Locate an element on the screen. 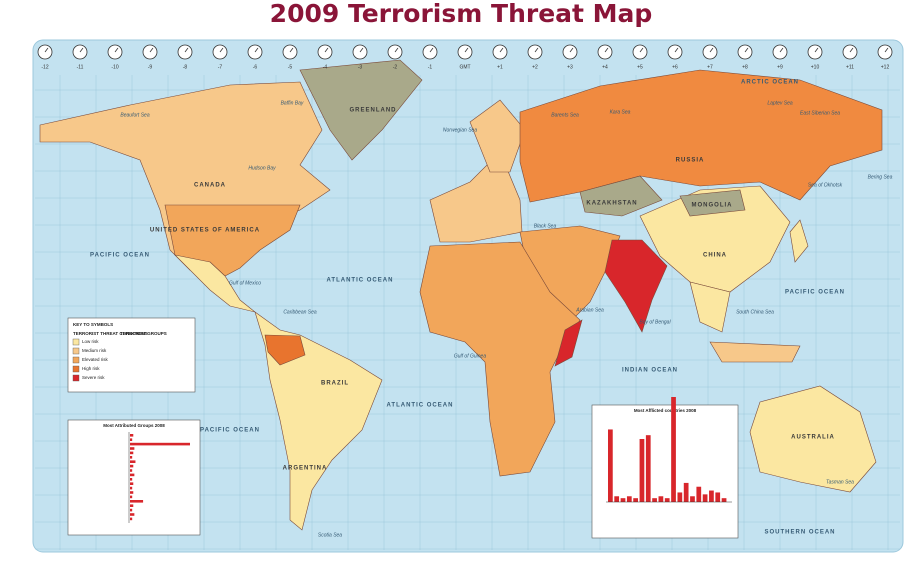  legend-label: Low risk is located at coordinates (90, 341).